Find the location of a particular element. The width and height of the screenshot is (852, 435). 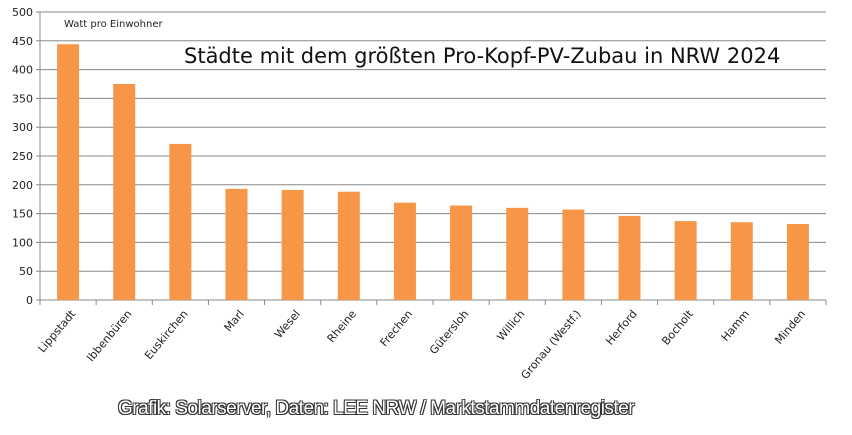

x-tick-label: Hamm is located at coordinates (735, 326).